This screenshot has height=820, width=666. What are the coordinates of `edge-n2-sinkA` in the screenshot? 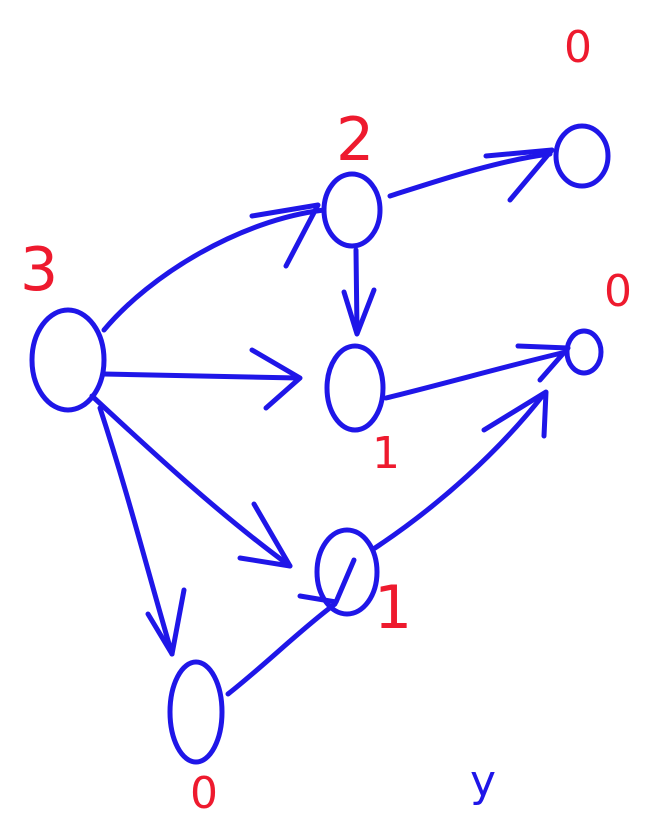 It's located at (470, 175).